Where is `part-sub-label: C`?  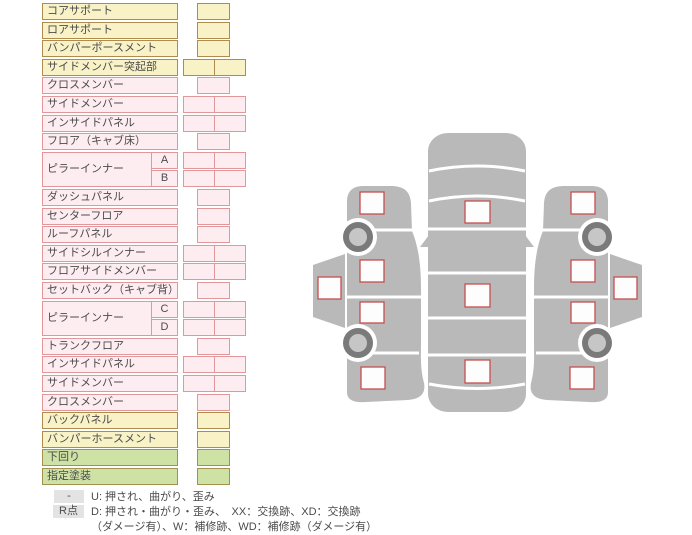
part-sub-label: C is located at coordinates (164, 309).